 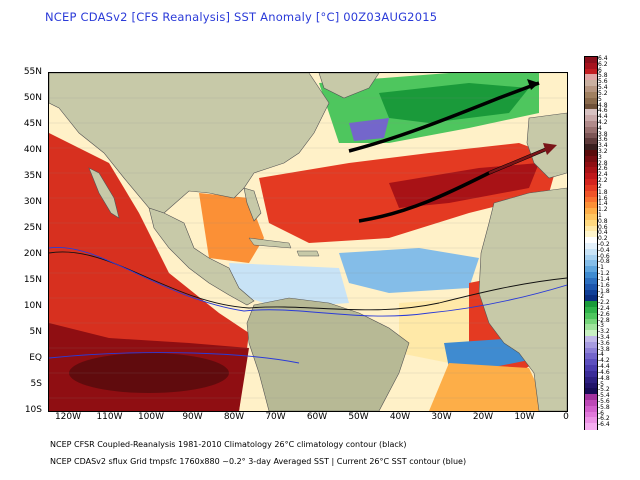 I want to click on colorbar-tick-label: -1.4, so click(x=604, y=279).